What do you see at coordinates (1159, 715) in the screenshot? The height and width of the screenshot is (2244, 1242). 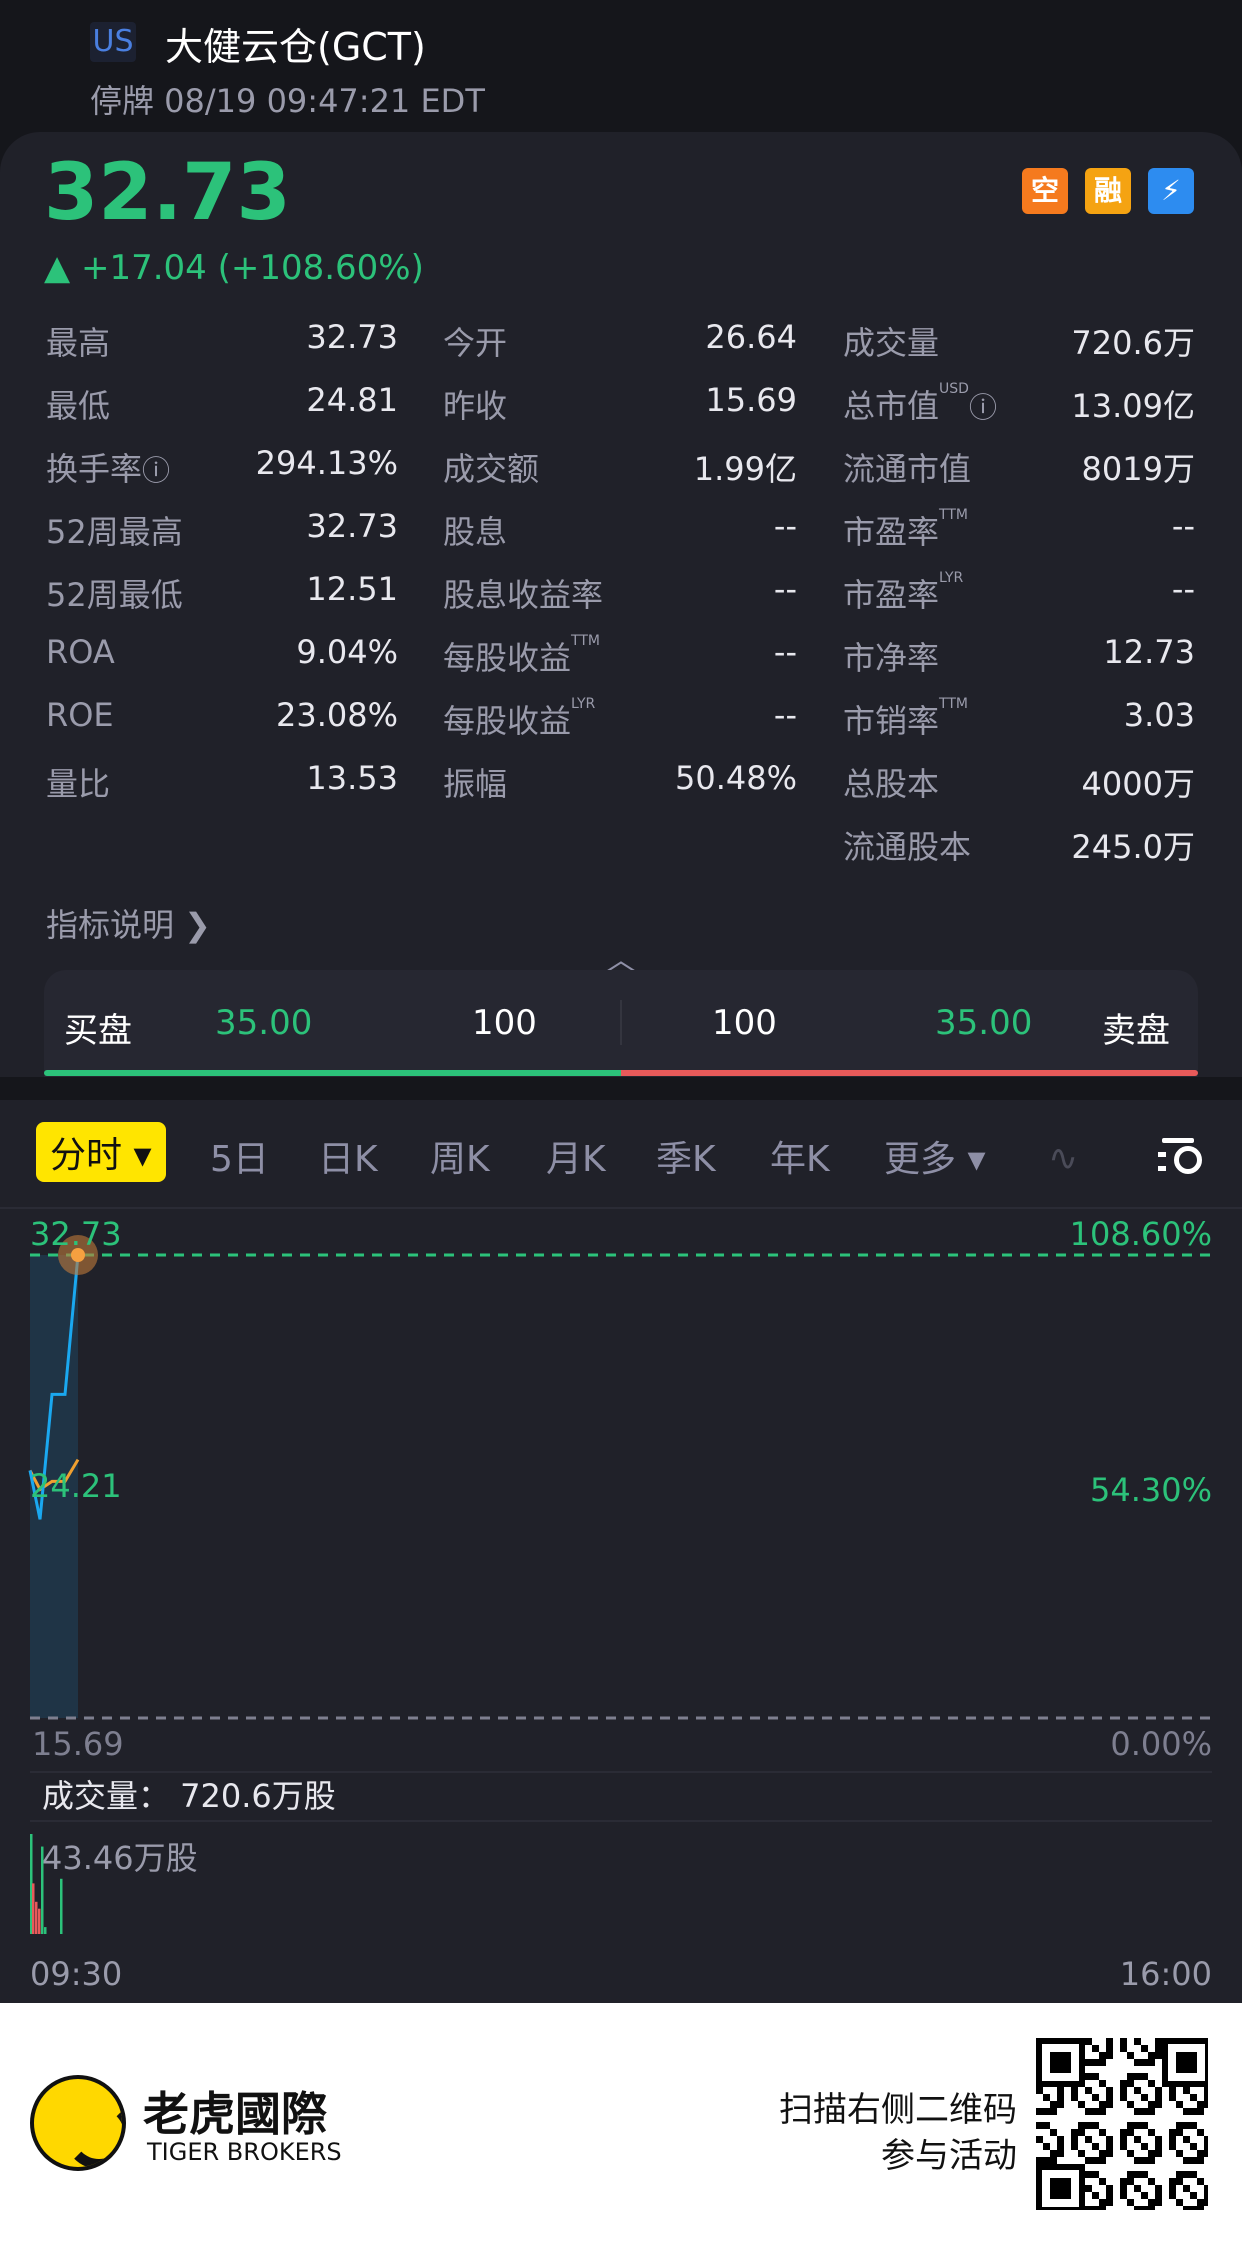 I see `stat-value: 3.03` at bounding box center [1159, 715].